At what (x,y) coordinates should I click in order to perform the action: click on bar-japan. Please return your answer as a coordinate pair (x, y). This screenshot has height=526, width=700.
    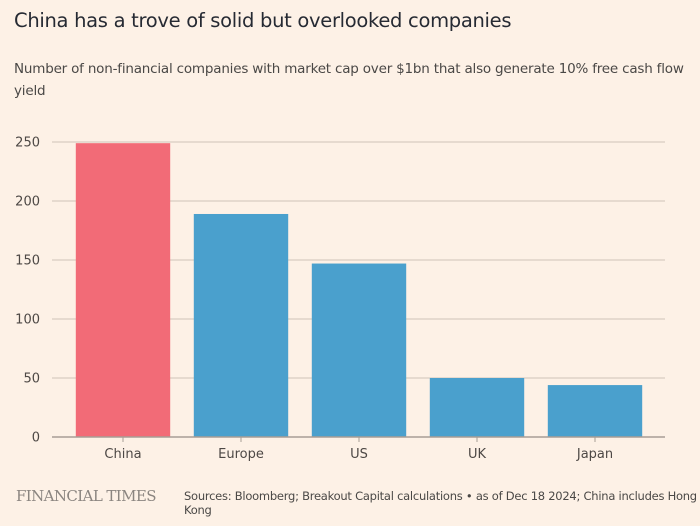
    Looking at the image, I should click on (595, 411).